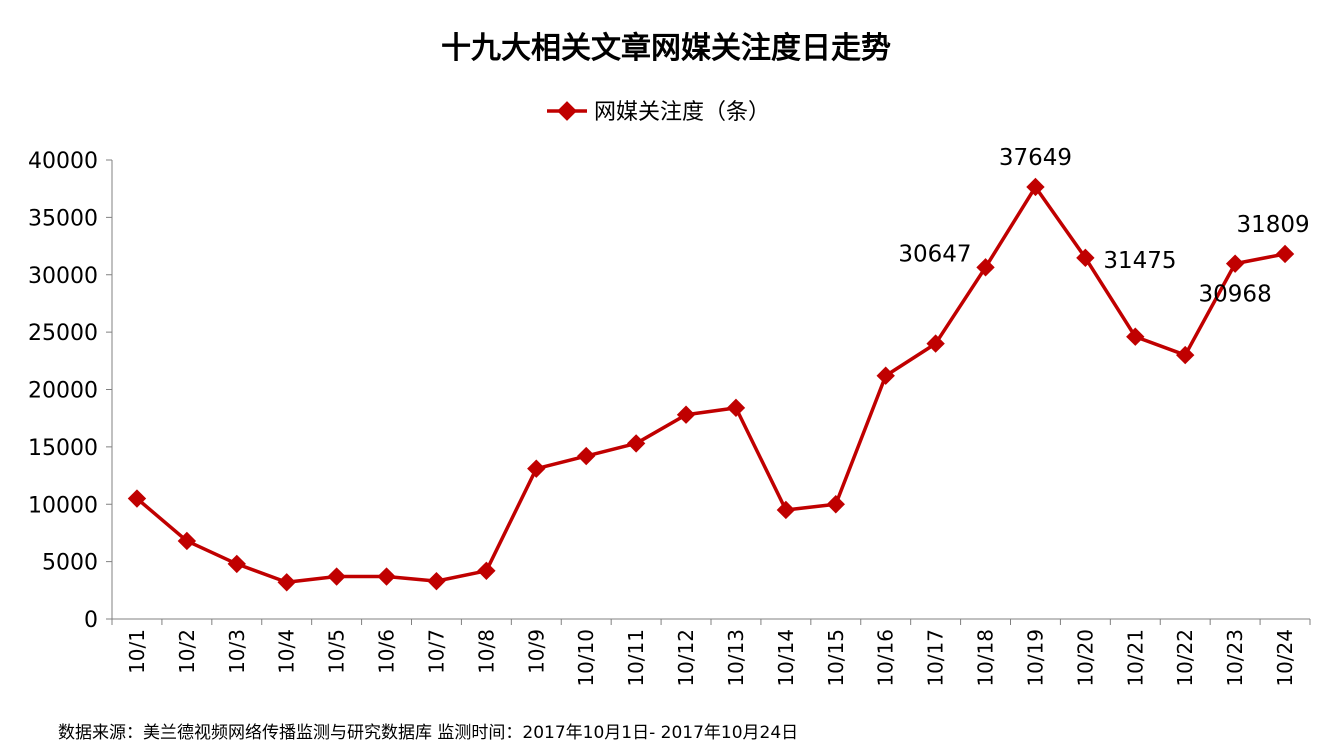  What do you see at coordinates (63, 448) in the screenshot?
I see `y-tick-label: 15000` at bounding box center [63, 448].